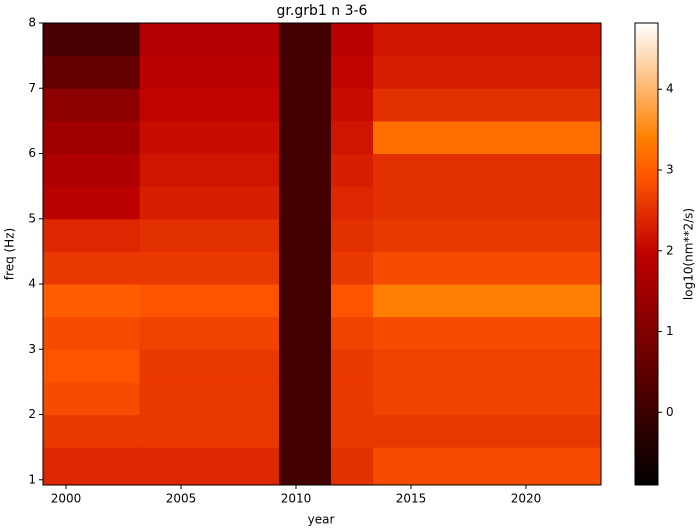  I want to click on y-tick-label: 7, so click(32, 88).